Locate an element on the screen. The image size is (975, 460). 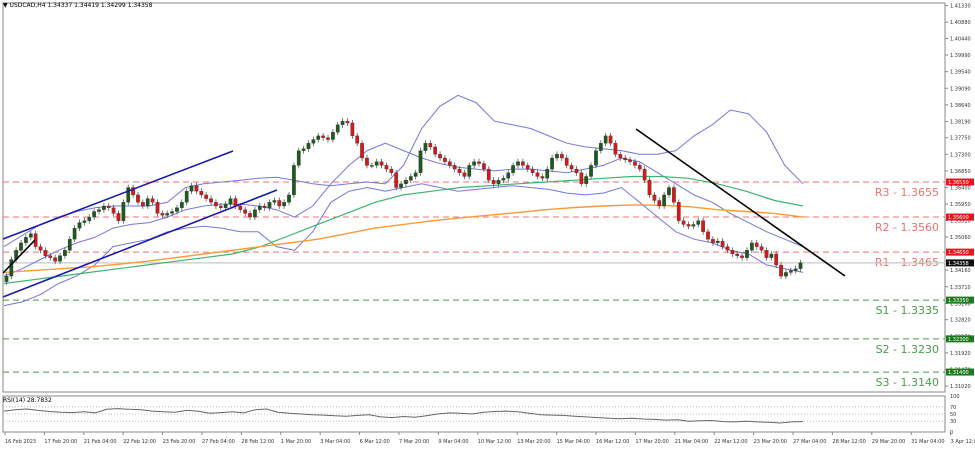
y-tick-label: 1.36850 is located at coordinates (960, 172).